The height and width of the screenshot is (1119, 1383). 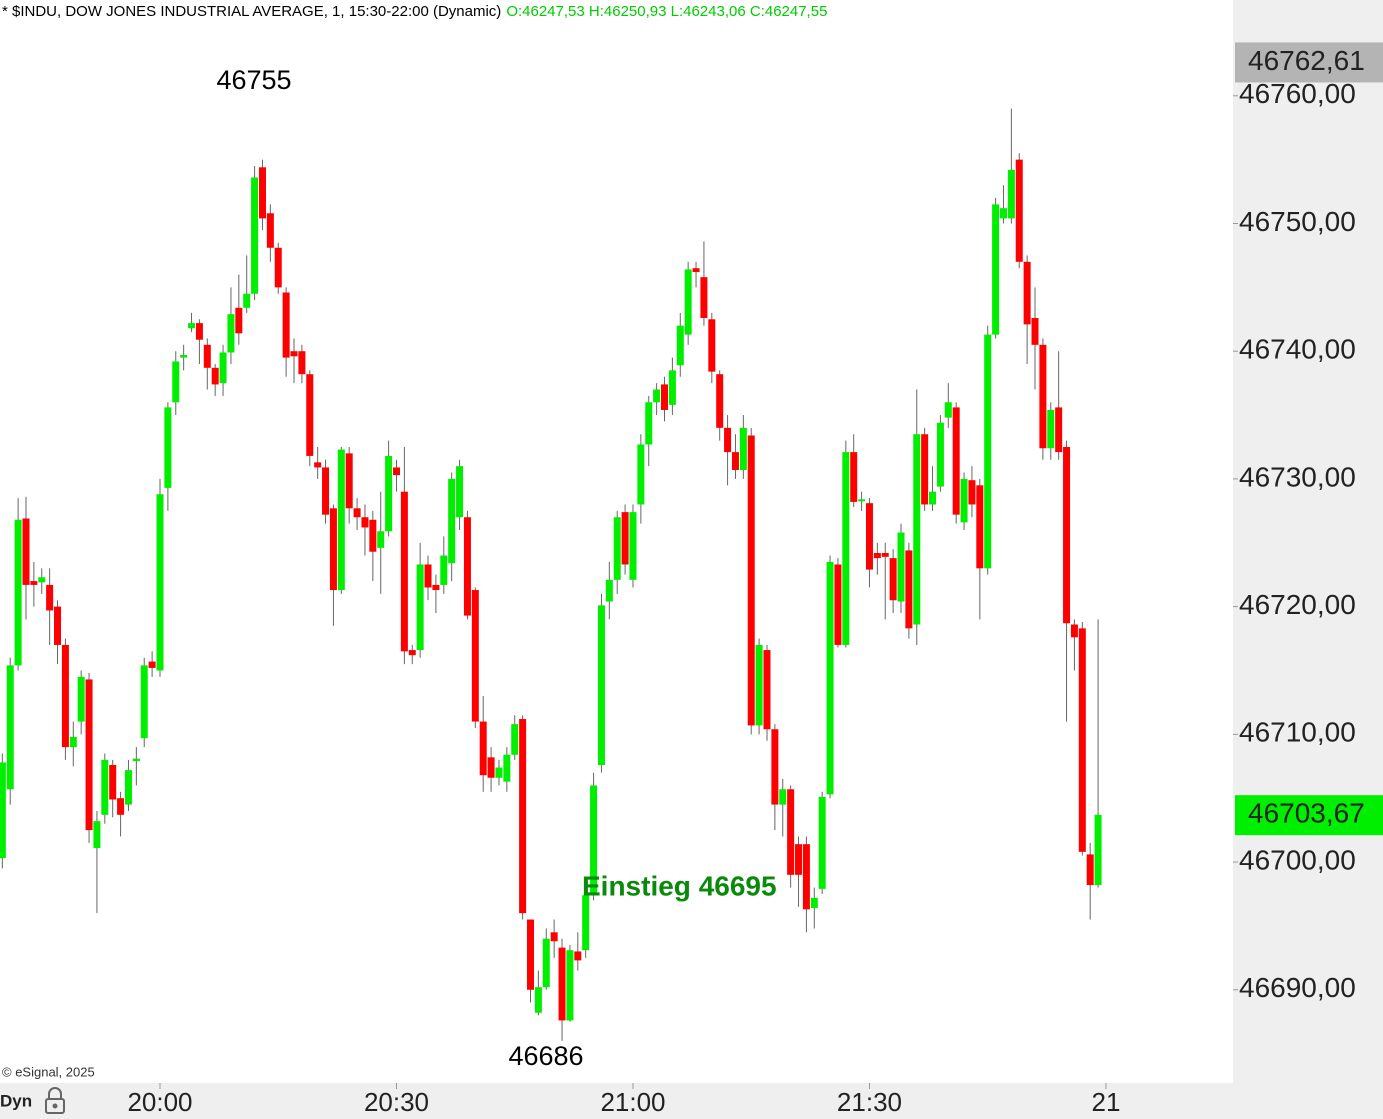 What do you see at coordinates (632, 1102) in the screenshot?
I see `x-tick-label: 21:00` at bounding box center [632, 1102].